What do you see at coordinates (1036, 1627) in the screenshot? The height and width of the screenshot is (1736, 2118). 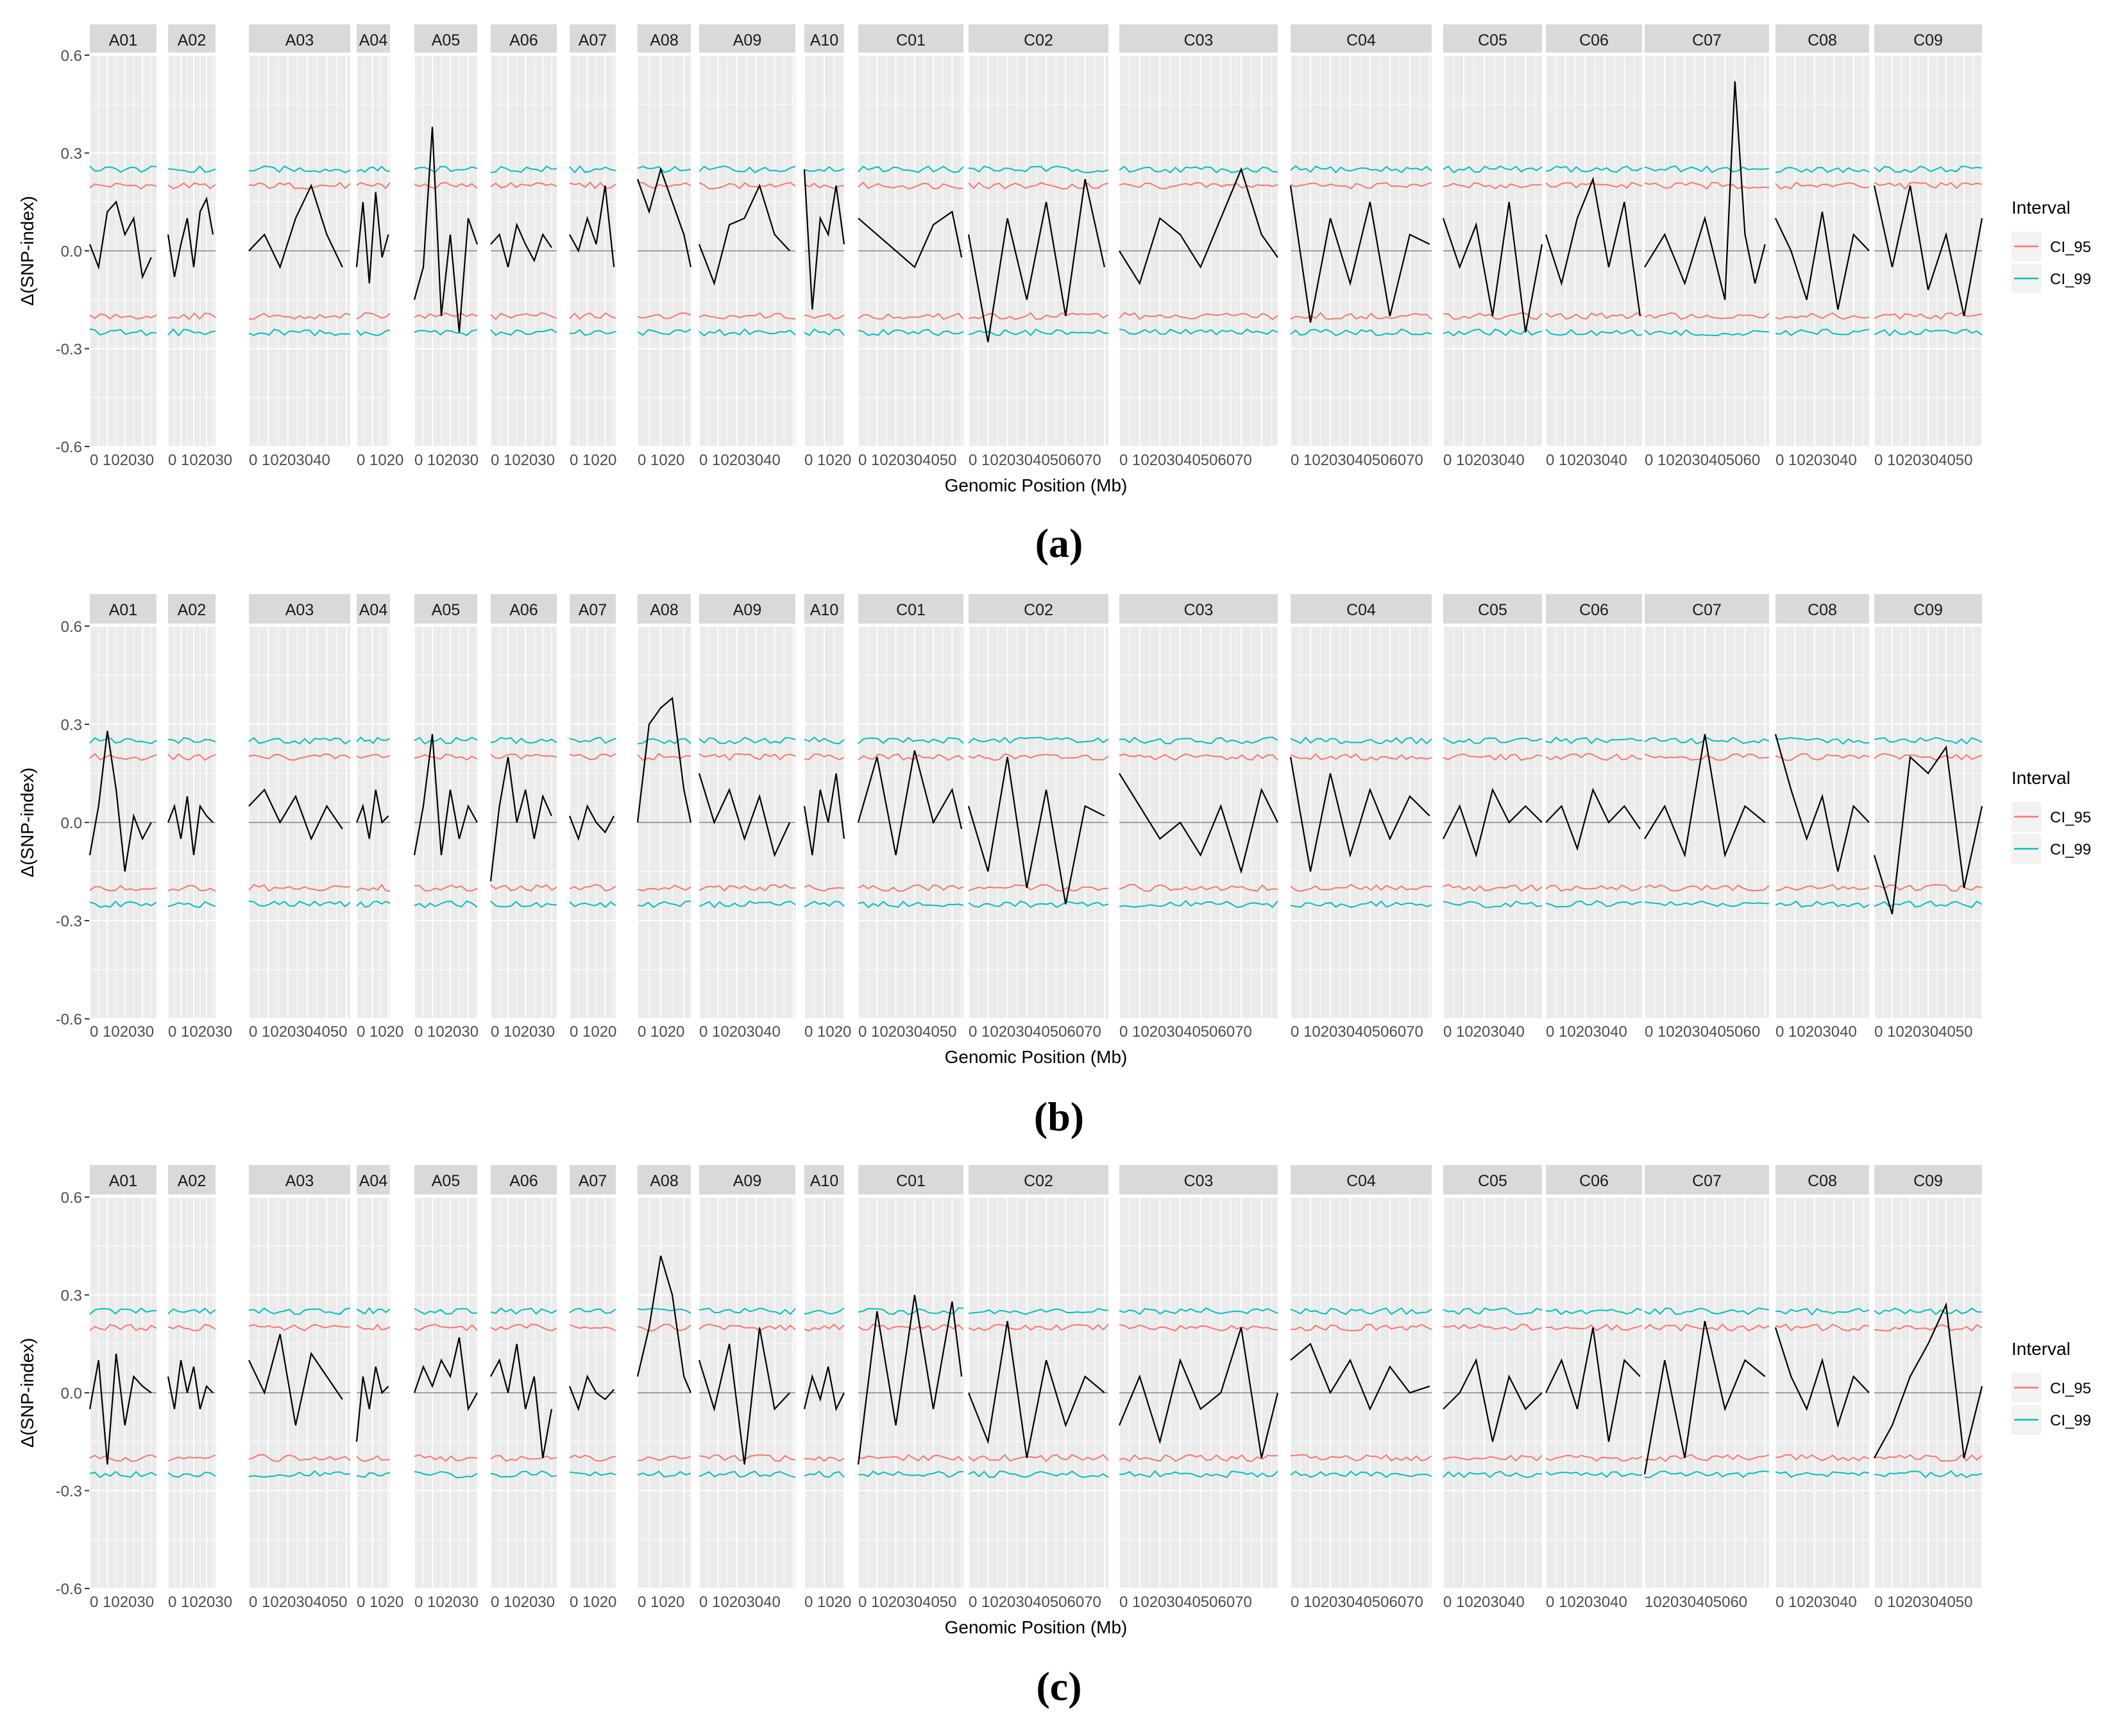 I see `x-axis-title: Genomic Position (Mb)` at bounding box center [1036, 1627].